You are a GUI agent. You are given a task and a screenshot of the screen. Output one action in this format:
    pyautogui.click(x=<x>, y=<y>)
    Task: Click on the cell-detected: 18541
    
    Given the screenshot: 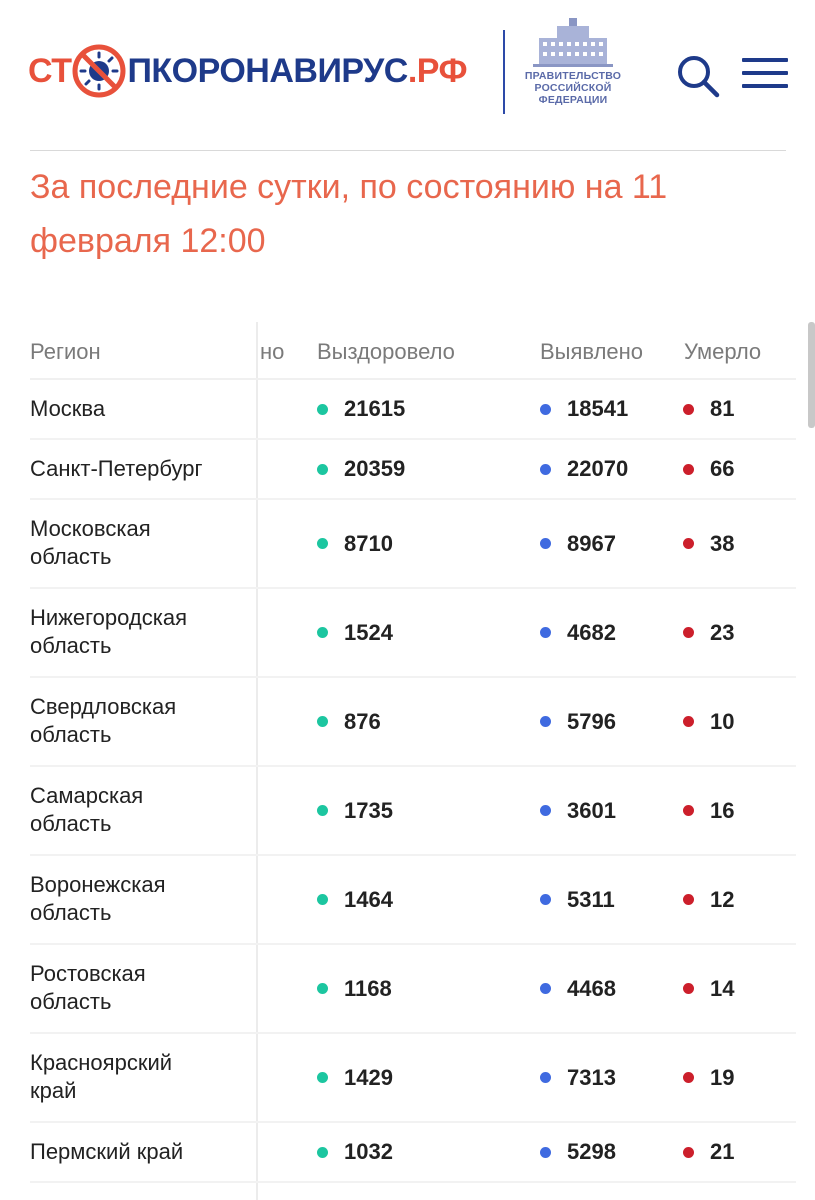 What is the action you would take?
    pyautogui.click(x=584, y=409)
    